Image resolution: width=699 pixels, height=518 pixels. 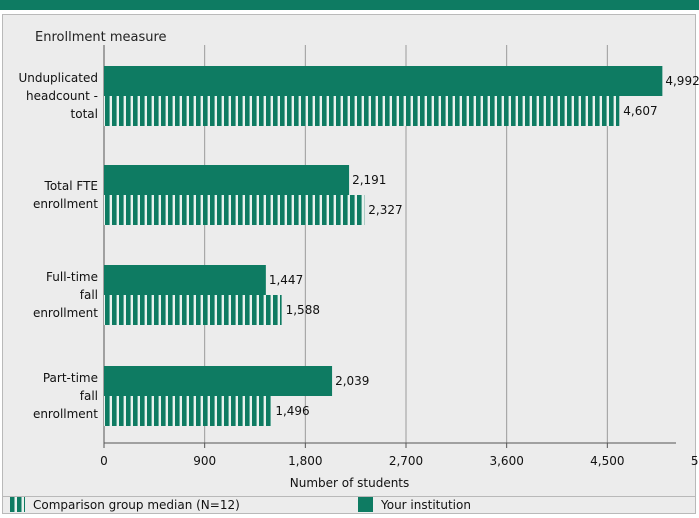 I want to click on legend, so click(x=349, y=505).